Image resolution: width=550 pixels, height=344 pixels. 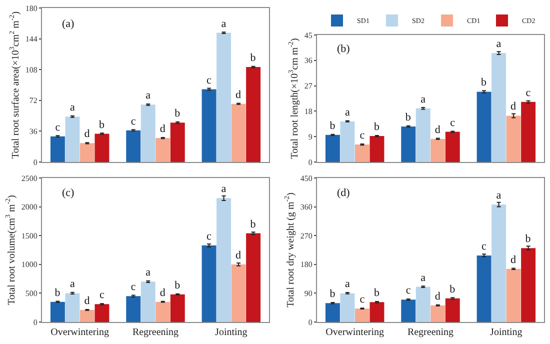 What do you see at coordinates (29, 178) in the screenshot?
I see `y-tick-label: 2500` at bounding box center [29, 178].